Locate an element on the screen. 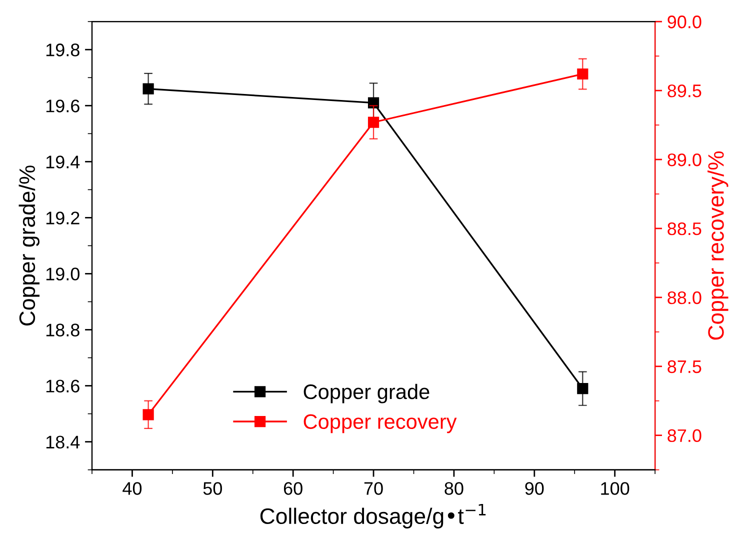 This screenshot has width=736, height=540. y2-tick-label: 88.5 is located at coordinates (685, 229).